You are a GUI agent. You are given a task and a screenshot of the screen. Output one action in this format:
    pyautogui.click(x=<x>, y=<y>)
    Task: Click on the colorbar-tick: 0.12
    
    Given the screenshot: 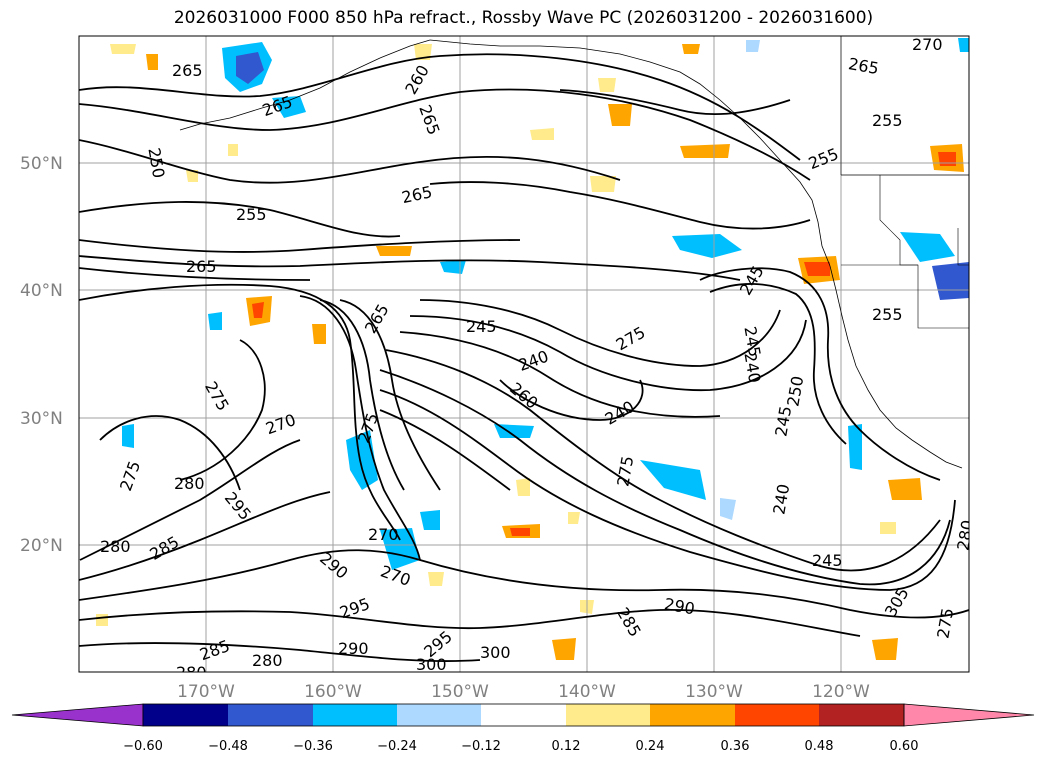 What is the action you would take?
    pyautogui.click(x=566, y=746)
    